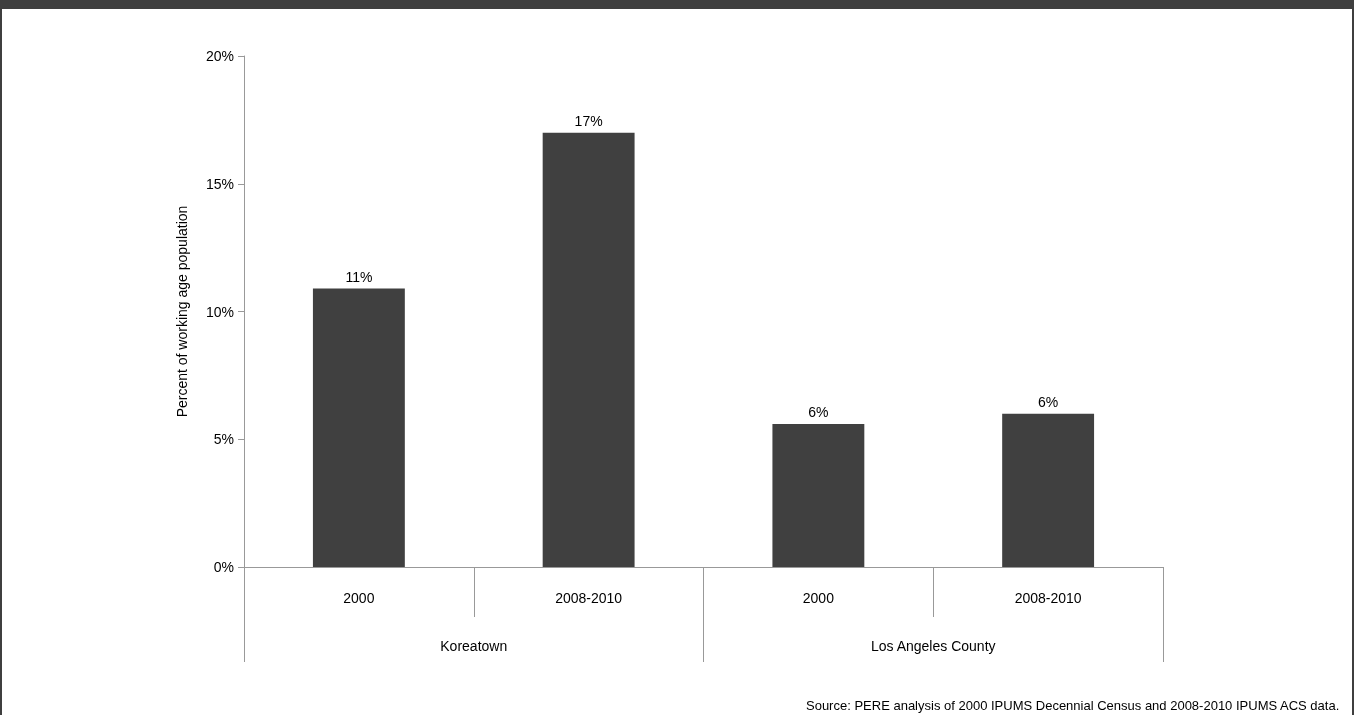  I want to click on text: Los Angeles County, so click(933, 646).